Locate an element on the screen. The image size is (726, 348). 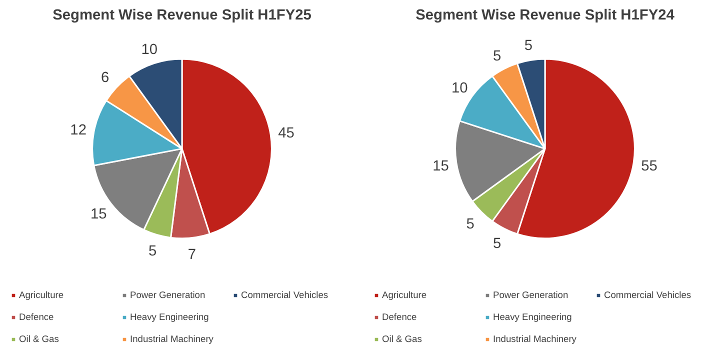
data-label: 12 is located at coordinates (78, 130).